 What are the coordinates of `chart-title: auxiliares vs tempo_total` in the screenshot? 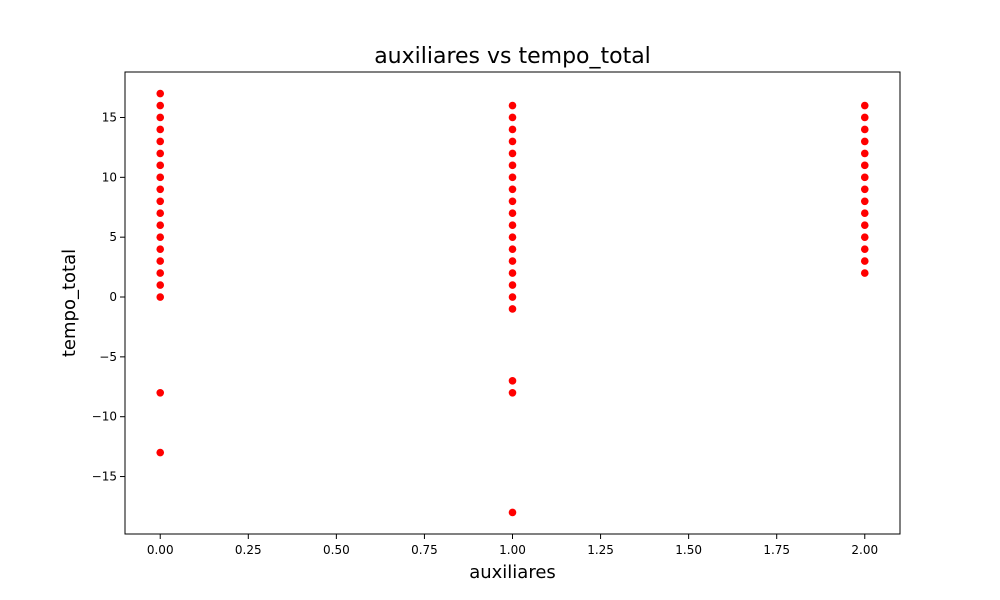 It's located at (512, 56).